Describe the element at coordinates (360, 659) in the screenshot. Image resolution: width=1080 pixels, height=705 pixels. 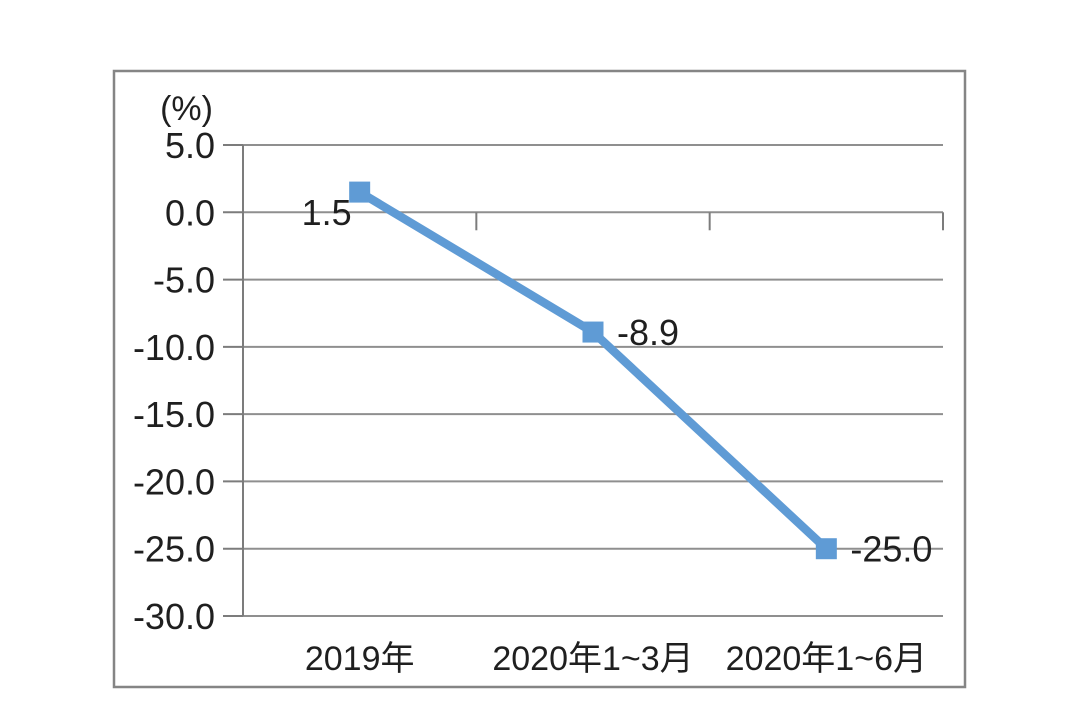
I see `x-category-label: 2019年` at that location.